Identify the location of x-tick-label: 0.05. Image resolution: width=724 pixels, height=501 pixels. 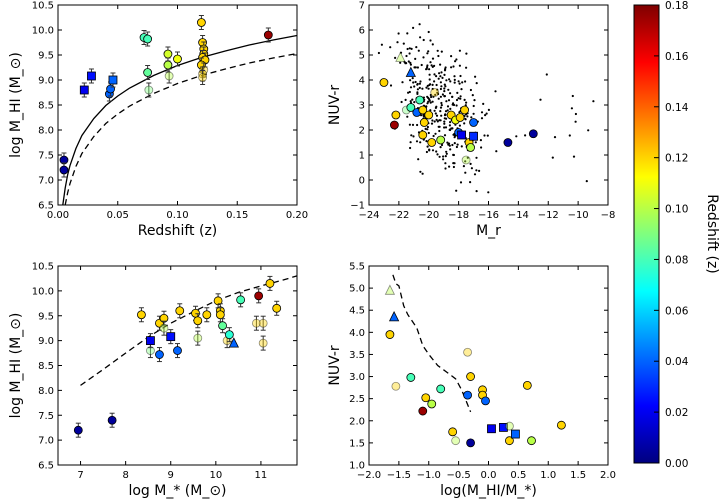
(118, 215).